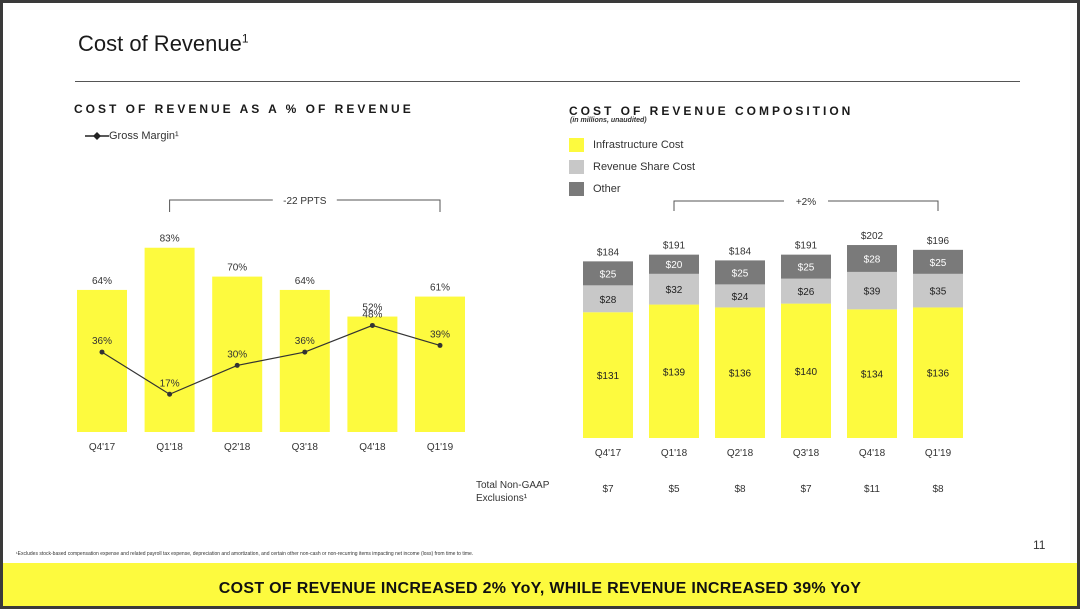 The width and height of the screenshot is (1080, 609). I want to click on exclusion-value: $5, so click(674, 489).